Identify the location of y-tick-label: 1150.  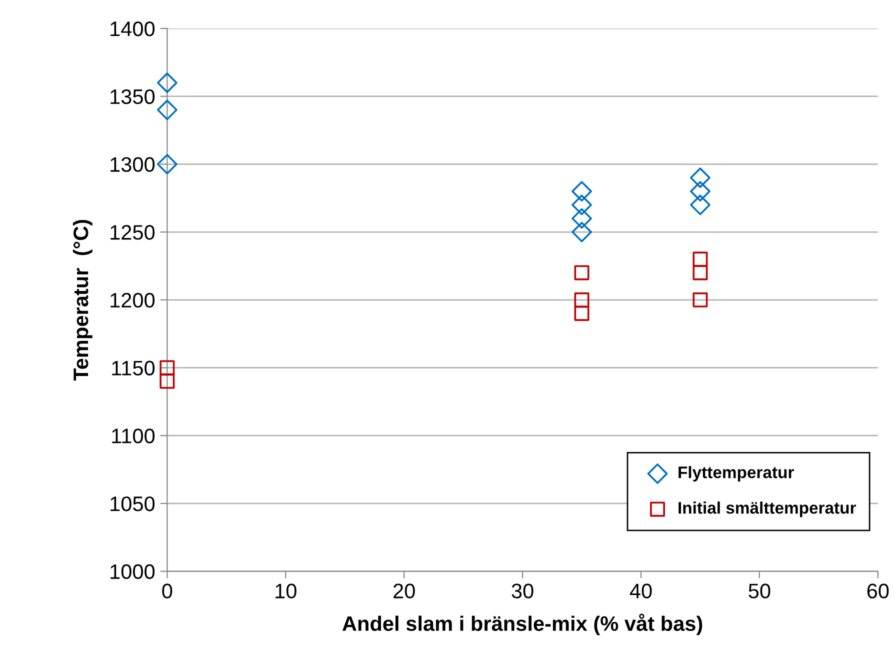
(133, 368).